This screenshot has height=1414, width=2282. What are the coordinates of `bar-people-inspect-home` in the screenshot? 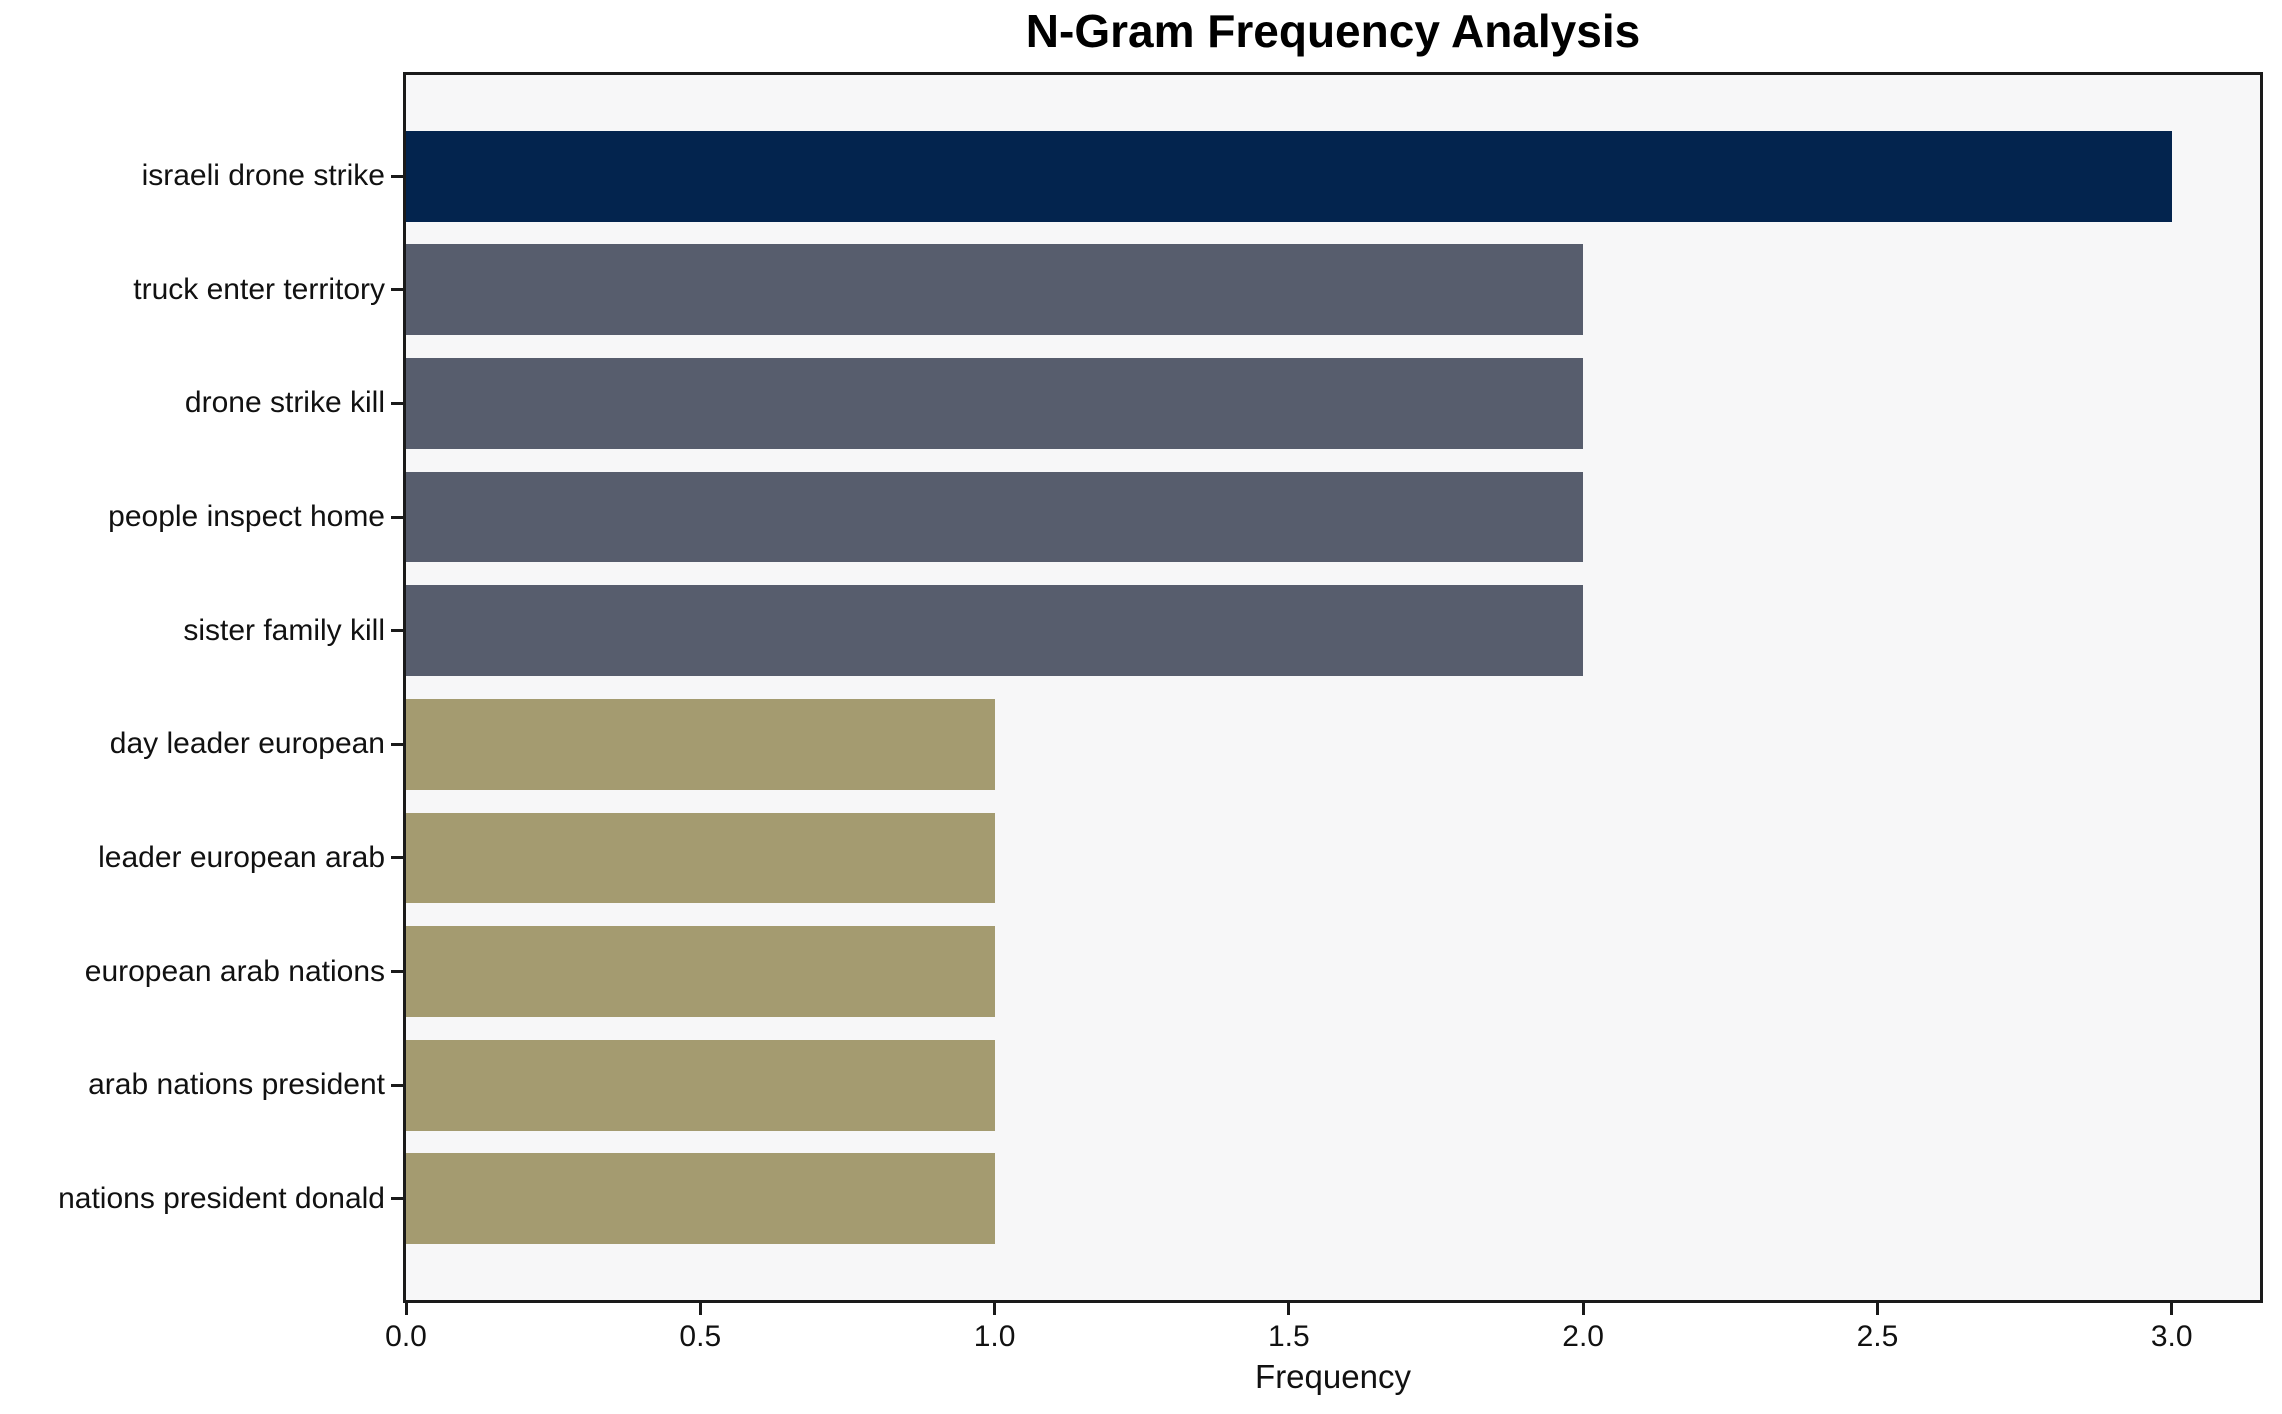 It's located at (995, 517).